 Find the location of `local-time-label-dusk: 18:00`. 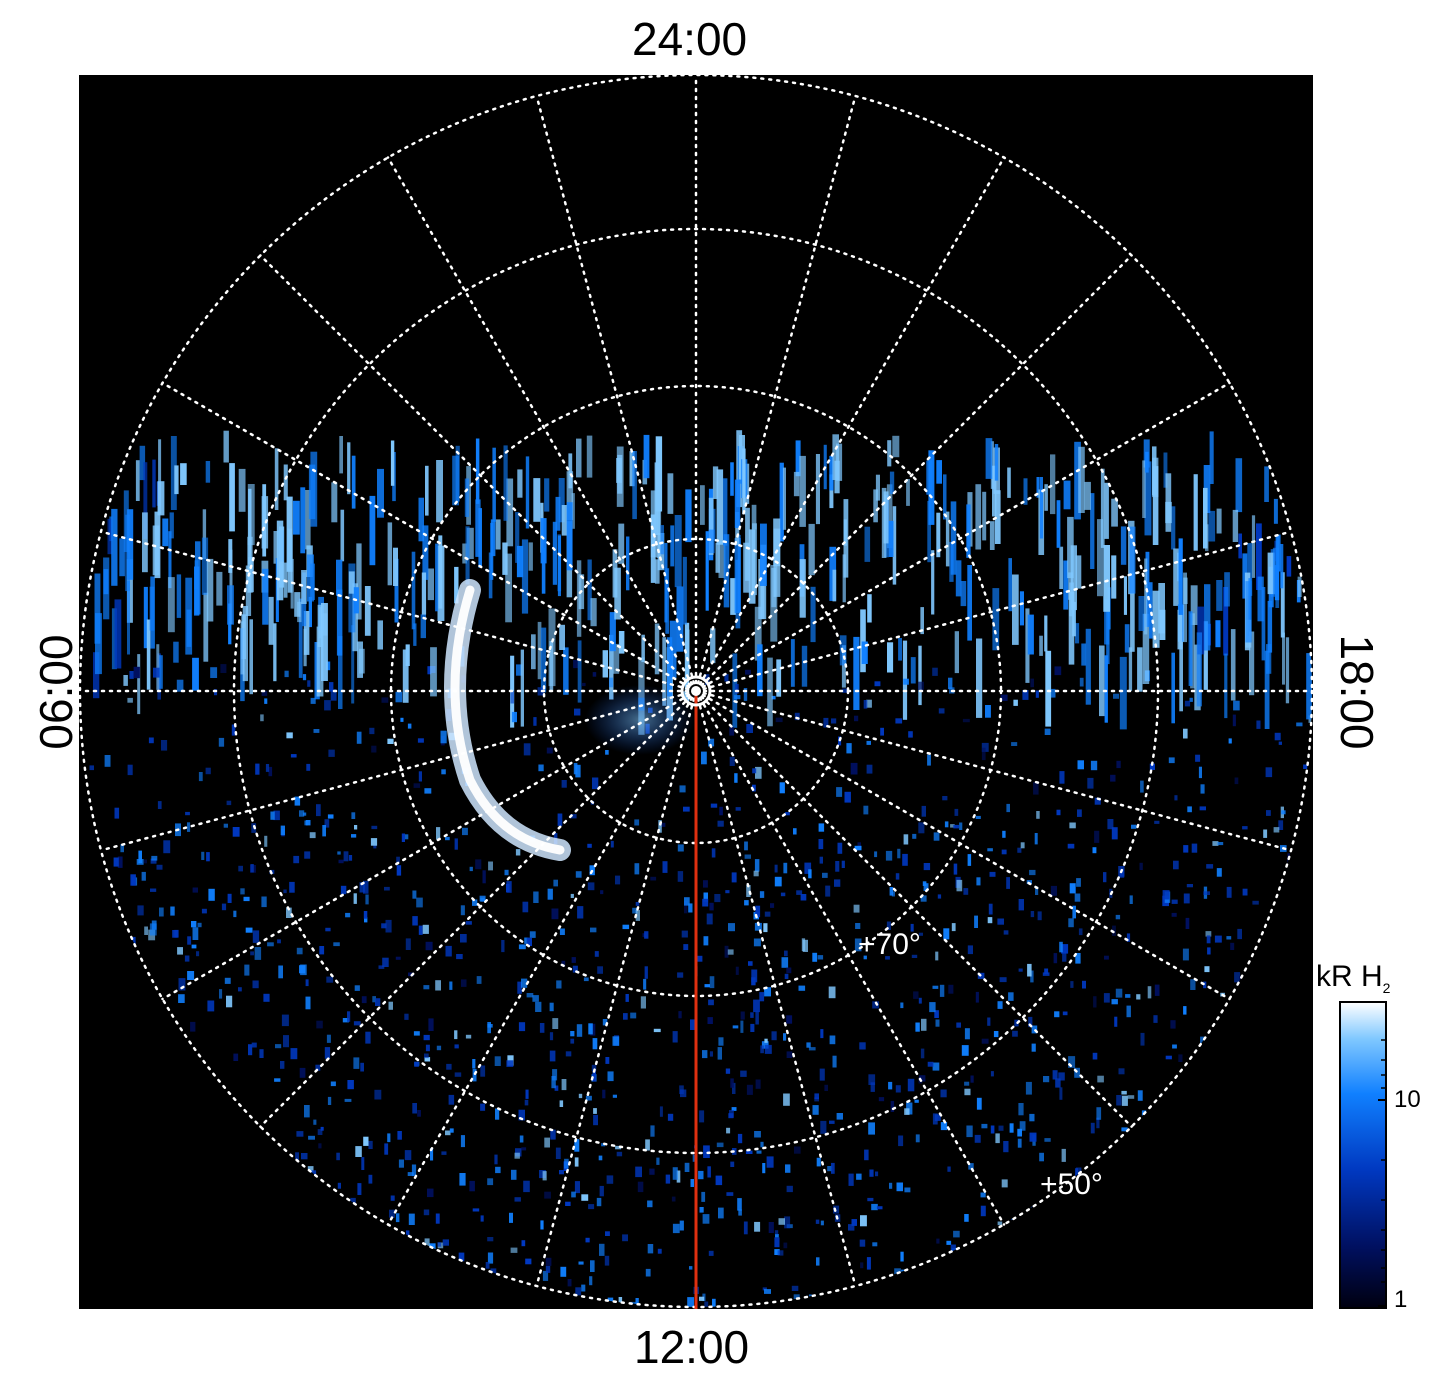

local-time-label-dusk: 18:00 is located at coordinates (1357, 692).